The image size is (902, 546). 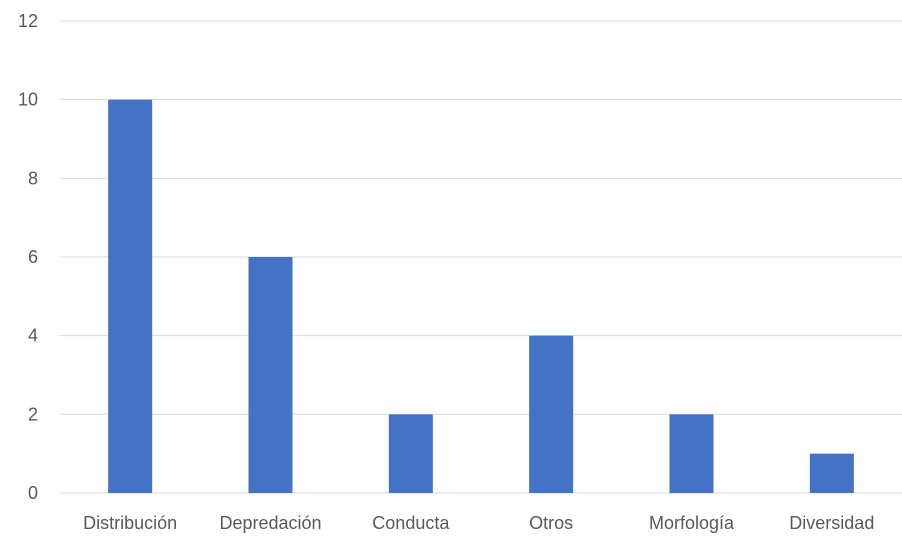 I want to click on y-axis-tick-labels: 0 2 4 6 8 10 12, so click(x=28, y=257).